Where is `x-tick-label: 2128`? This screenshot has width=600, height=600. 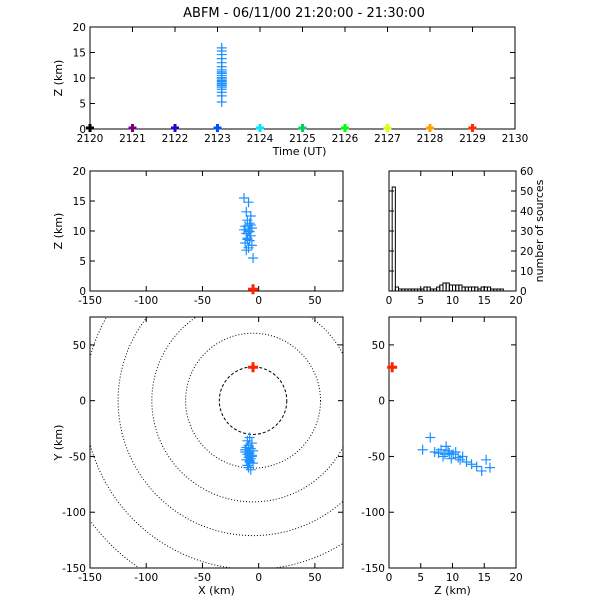 x-tick-label: 2128 is located at coordinates (430, 139).